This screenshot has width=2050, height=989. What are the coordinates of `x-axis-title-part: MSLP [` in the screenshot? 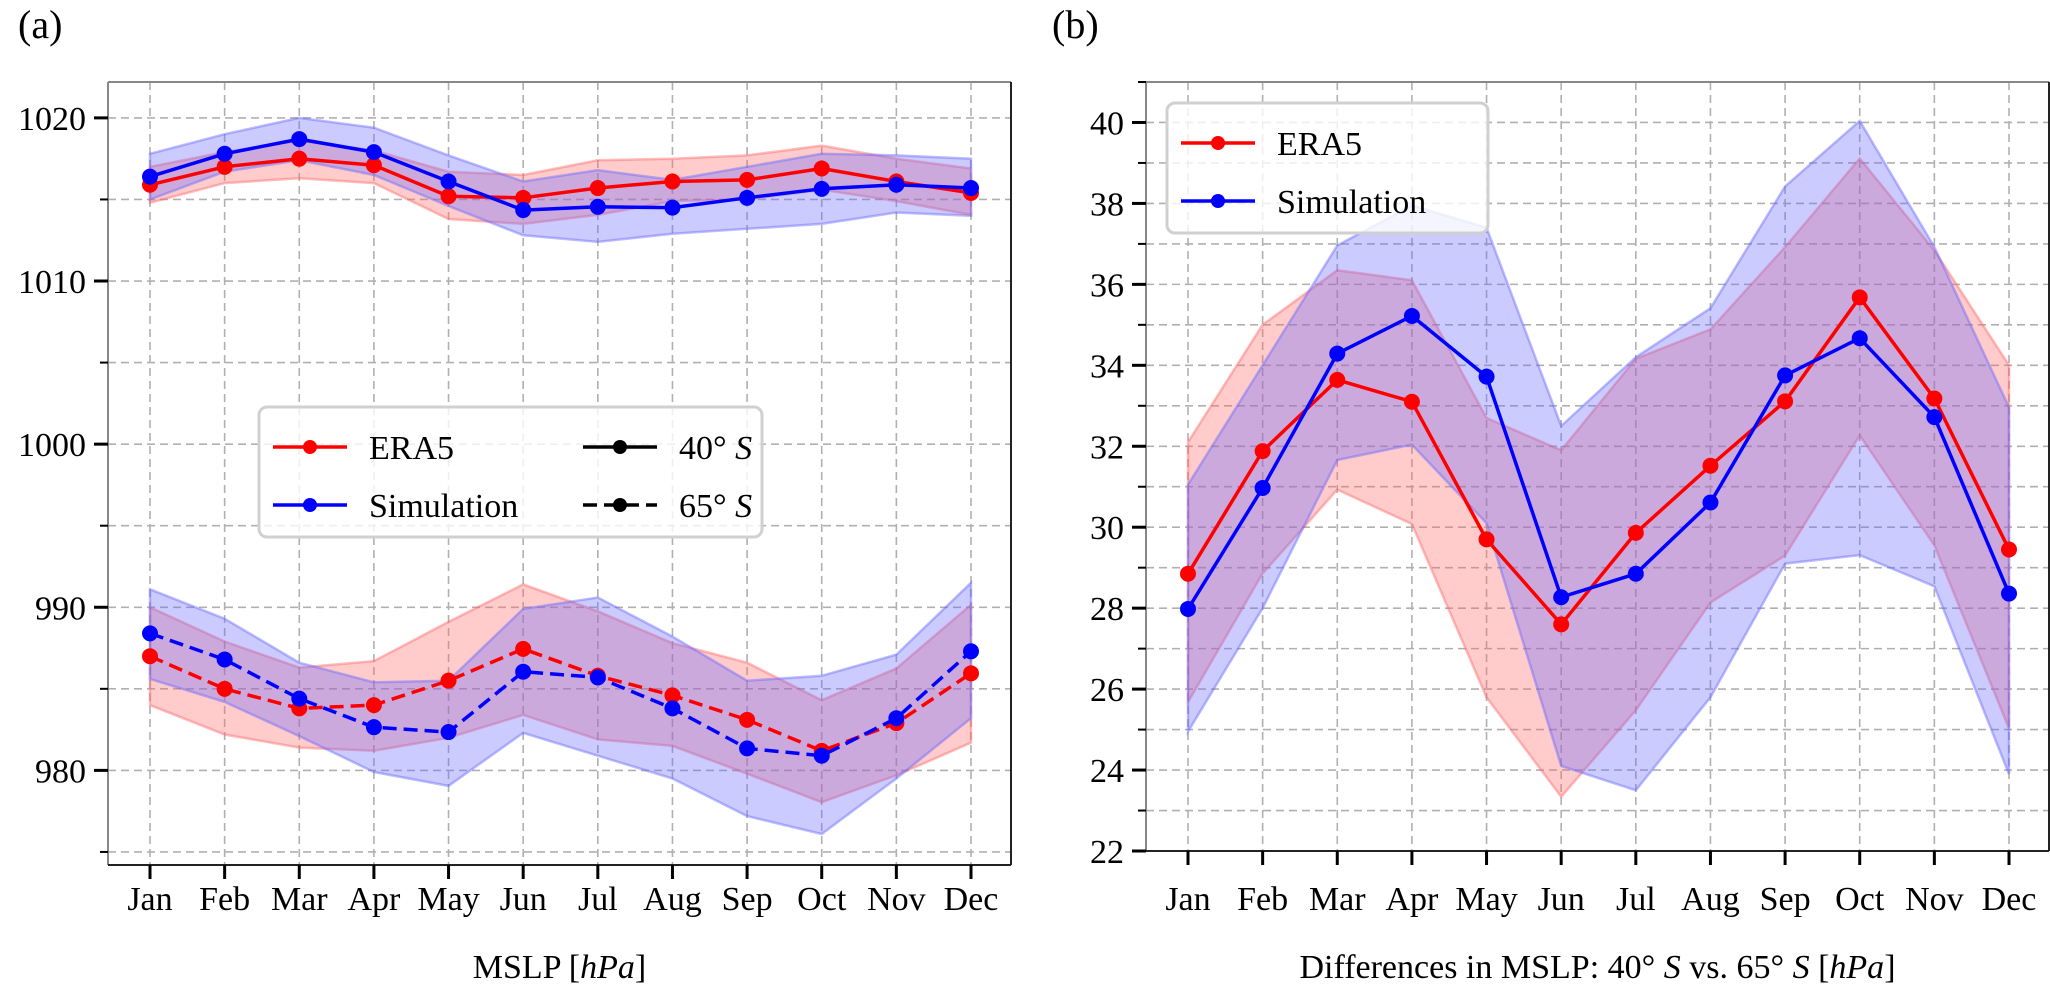 It's located at (526, 967).